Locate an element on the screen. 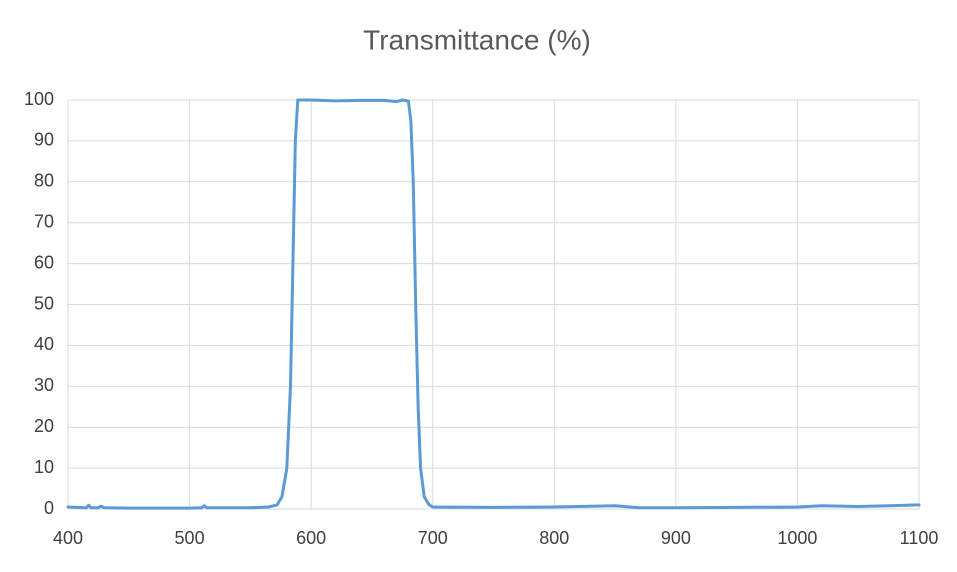 This screenshot has width=957, height=572. x-tick-label: 900 is located at coordinates (676, 538).